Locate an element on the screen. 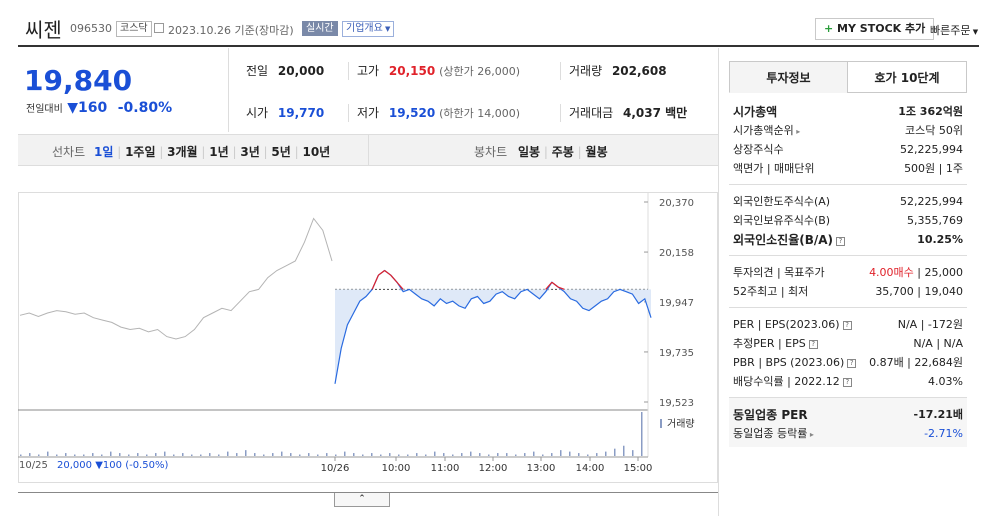  y-tick-label: 20,158 is located at coordinates (676, 253).